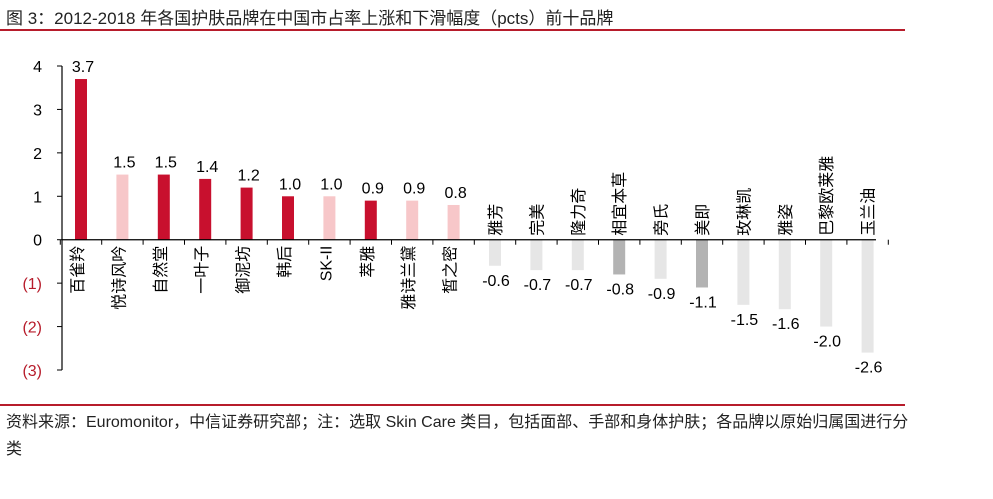 This screenshot has height=499, width=993. Describe the element at coordinates (37, 67) in the screenshot. I see `y-tick-label: 4` at that location.